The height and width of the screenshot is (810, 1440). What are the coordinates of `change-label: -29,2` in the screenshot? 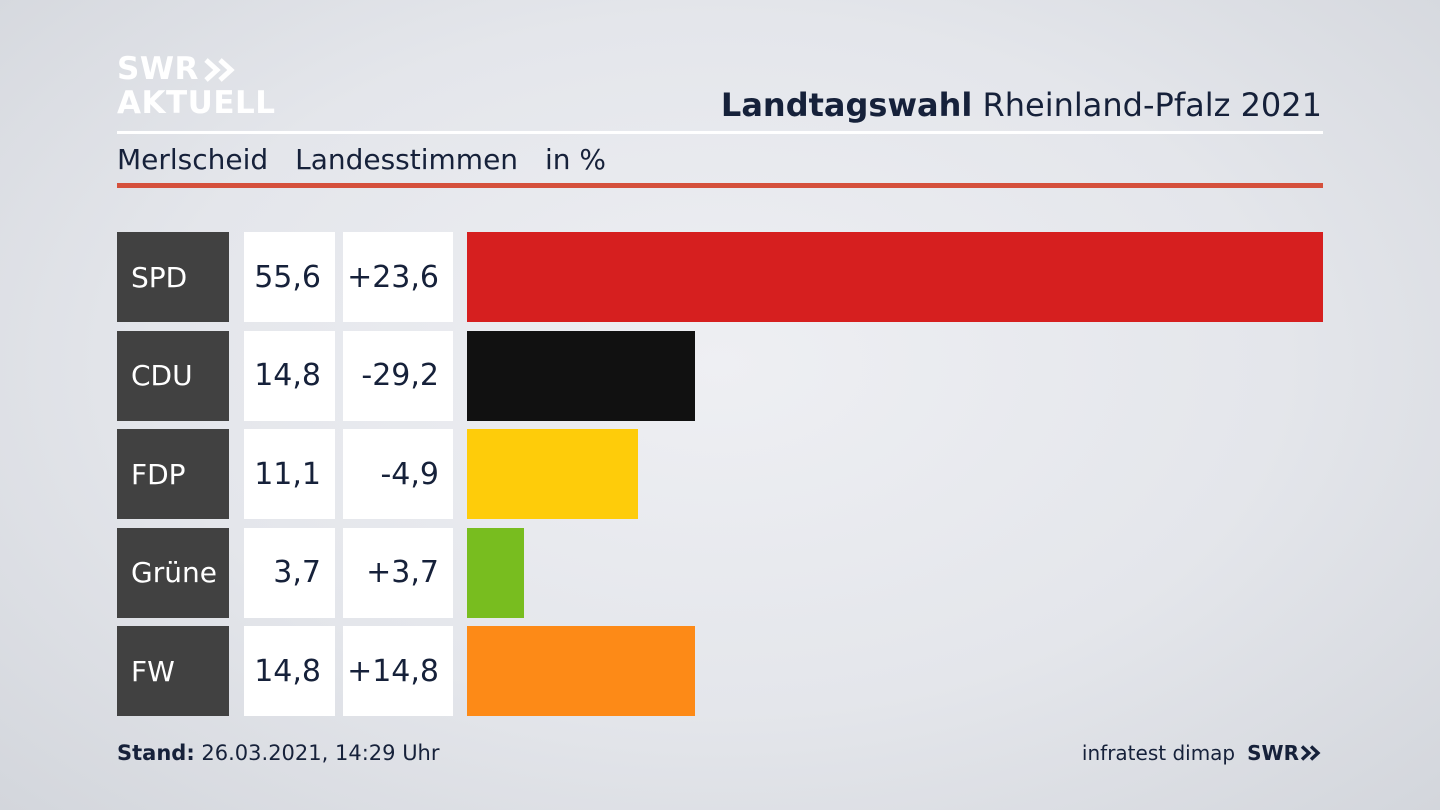 It's located at (398, 375).